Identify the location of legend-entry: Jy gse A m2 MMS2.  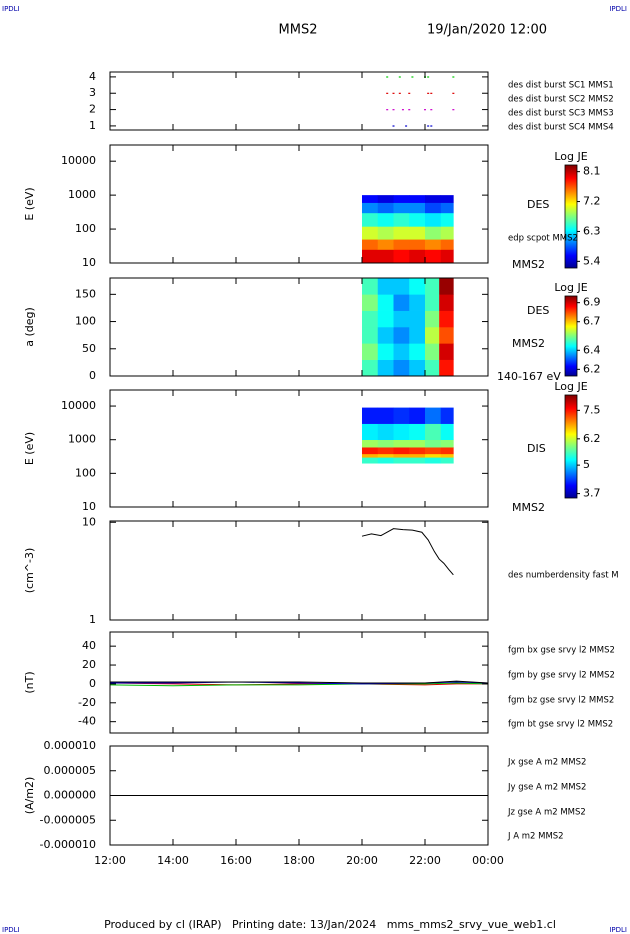
(546, 788).